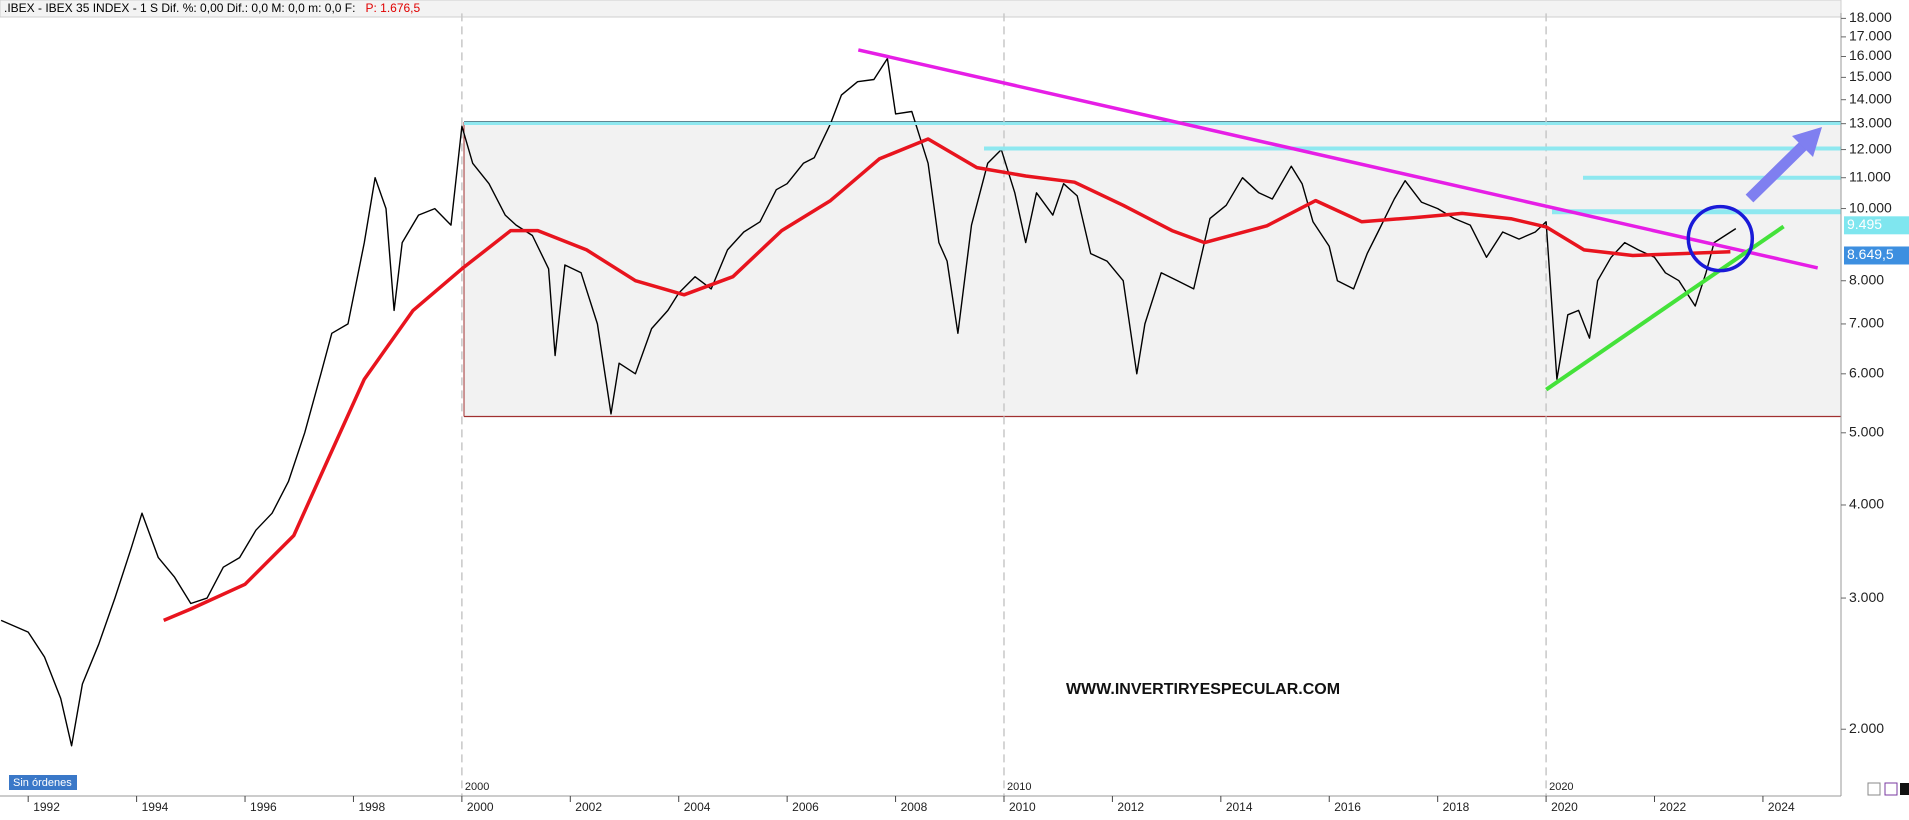 This screenshot has width=1909, height=820. Describe the element at coordinates (1870, 17) in the screenshot. I see `y-tick-label: 18.000` at that location.